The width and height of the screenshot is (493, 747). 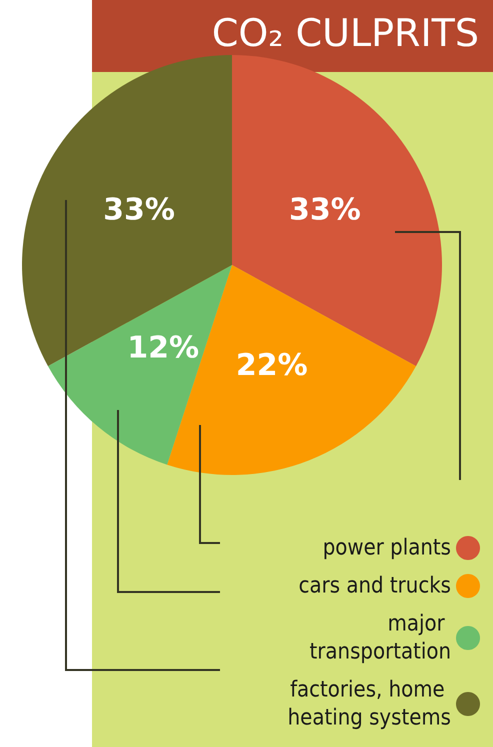 What do you see at coordinates (386, 548) in the screenshot?
I see `legend-label: power plants` at bounding box center [386, 548].